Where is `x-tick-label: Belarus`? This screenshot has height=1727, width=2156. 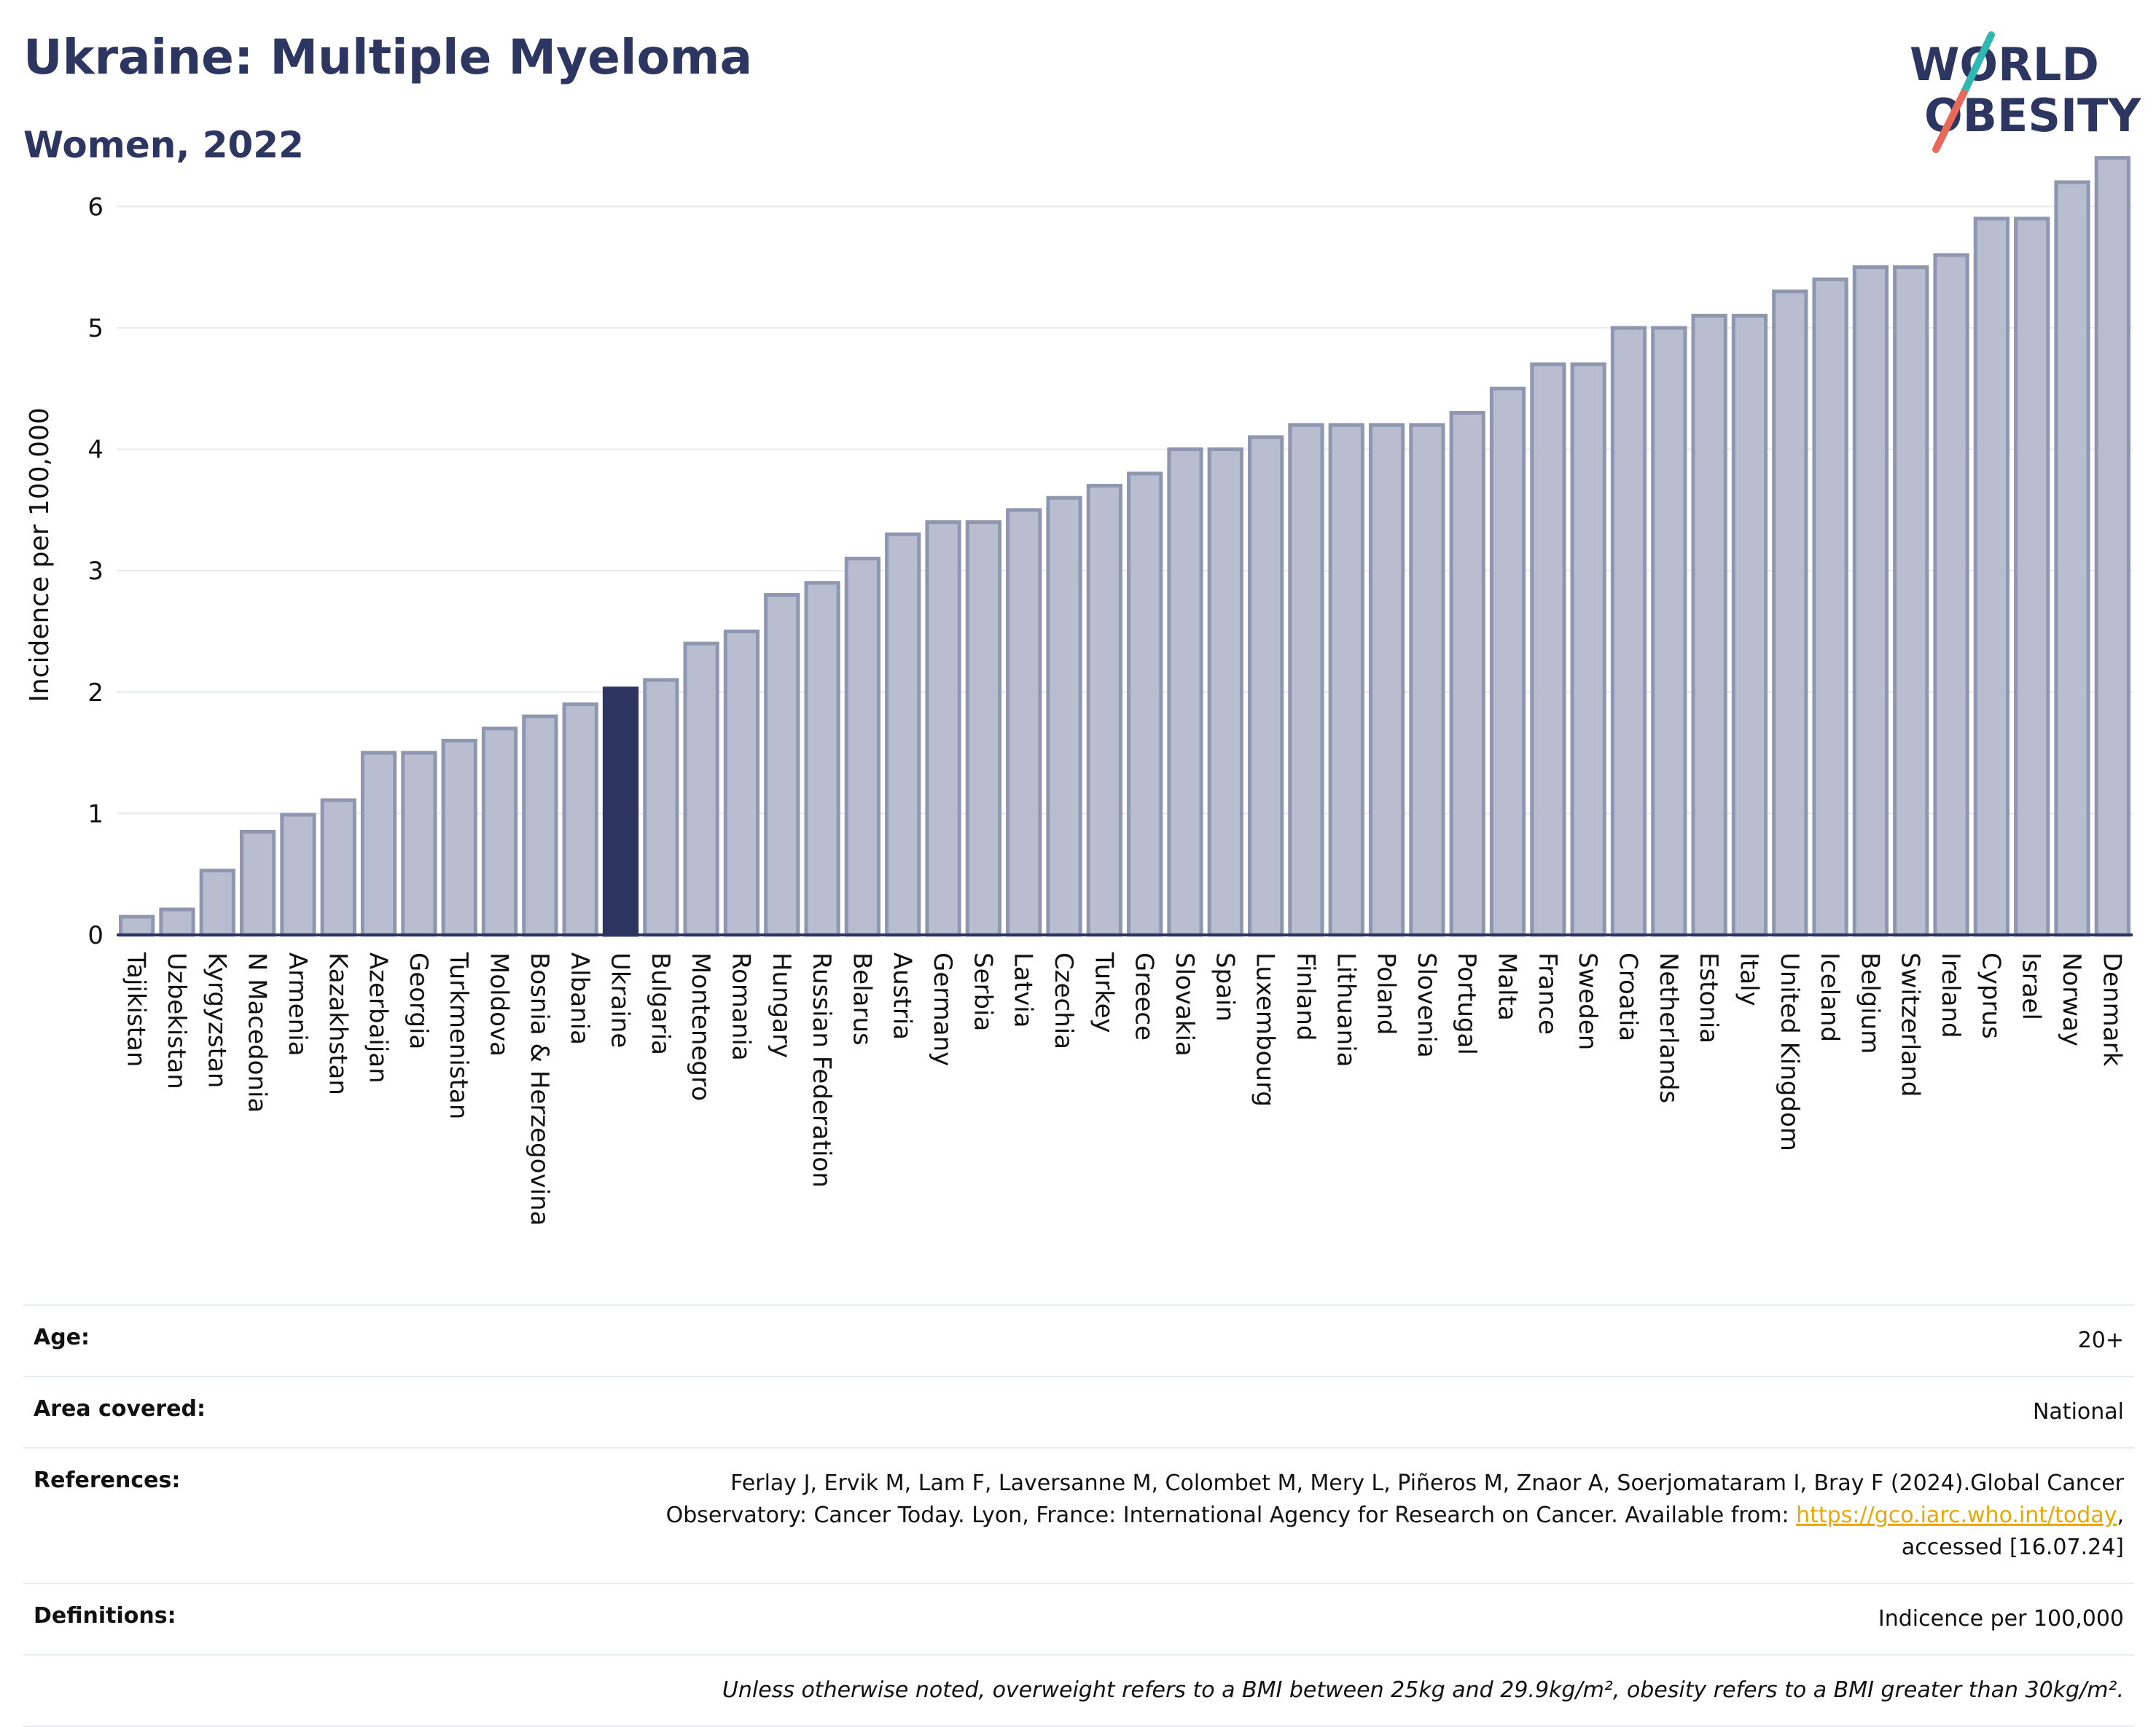 x-tick-label: Belarus is located at coordinates (861, 999).